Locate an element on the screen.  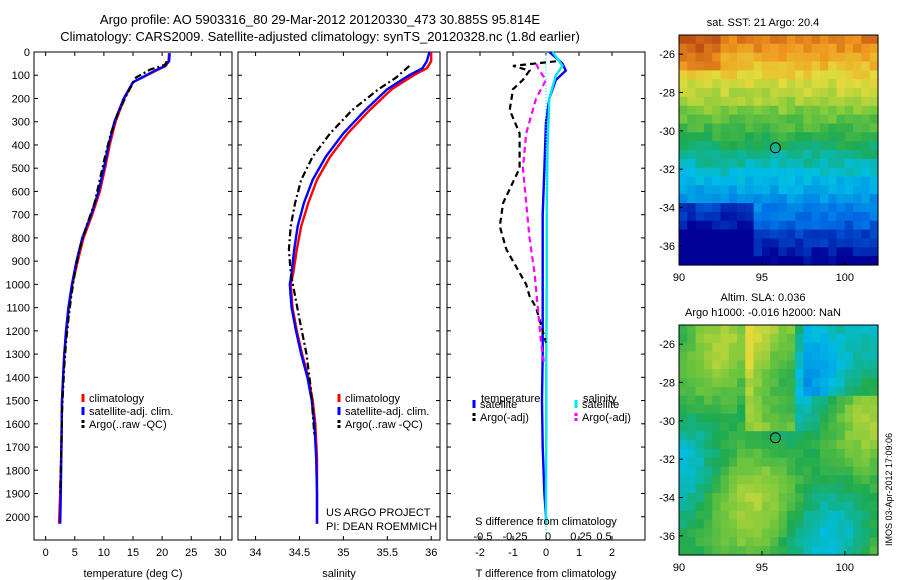
salinity-legend-label: satellite-adj. clim. is located at coordinates (387, 412).